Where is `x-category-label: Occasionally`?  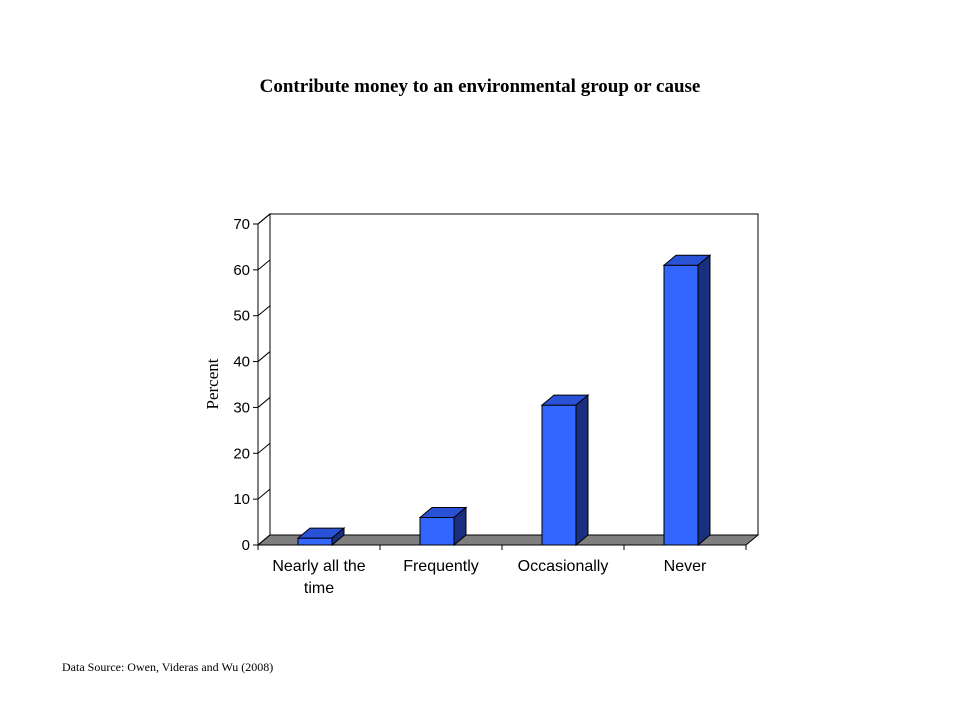
x-category-label: Occasionally is located at coordinates (563, 566).